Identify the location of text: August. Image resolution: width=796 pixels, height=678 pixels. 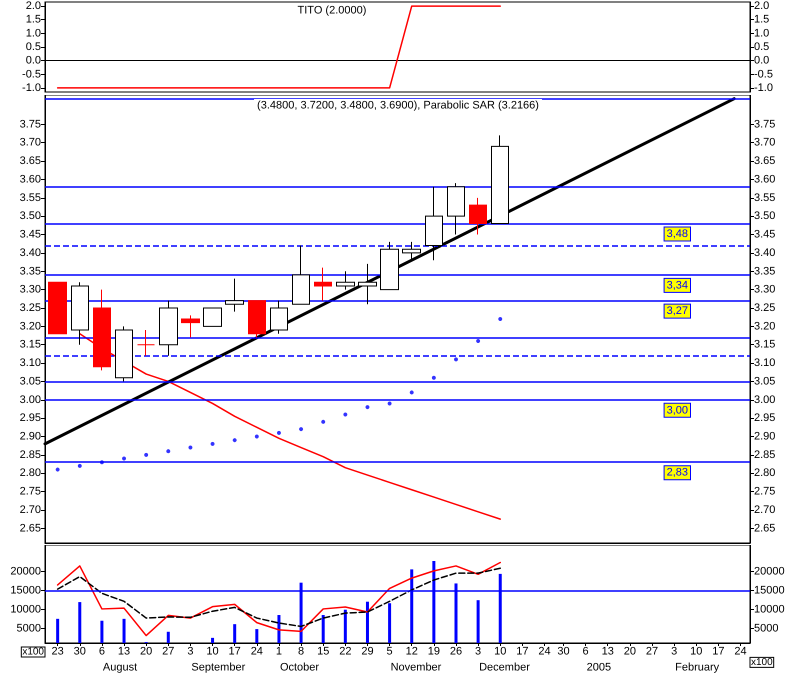
(120, 668).